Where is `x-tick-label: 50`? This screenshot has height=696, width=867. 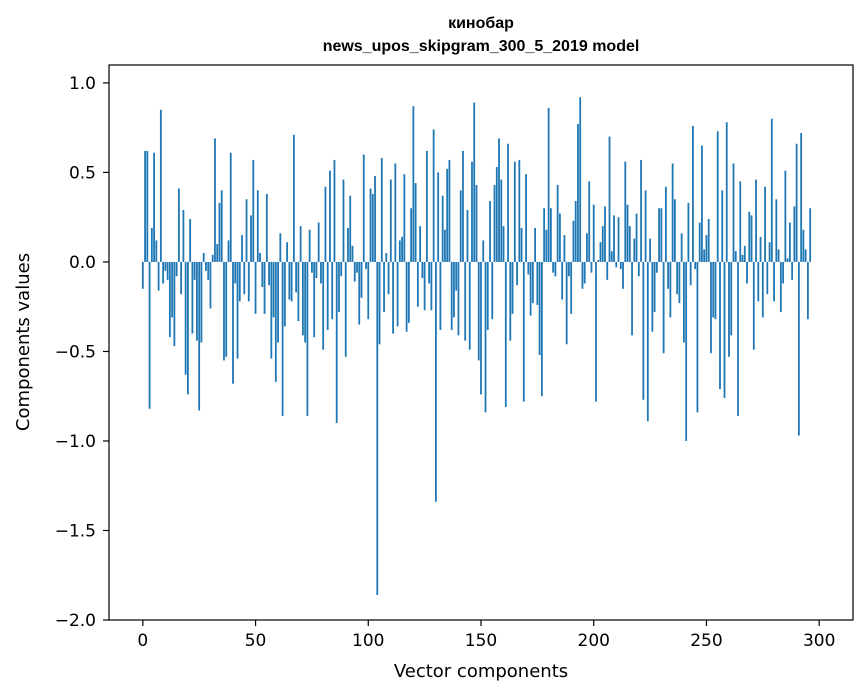 x-tick-label: 50 is located at coordinates (256, 641).